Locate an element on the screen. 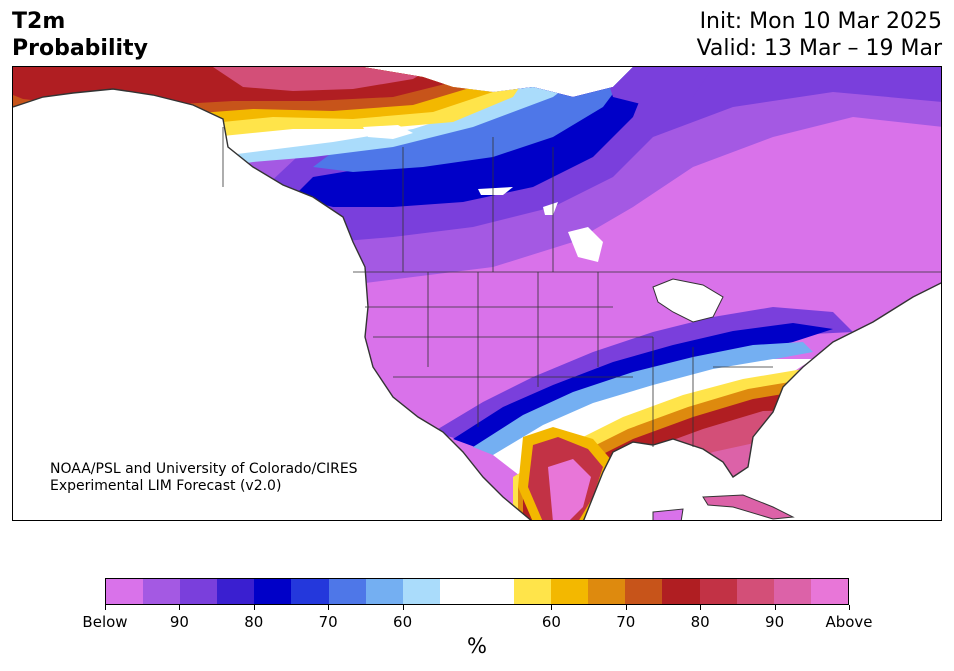 The height and width of the screenshot is (671, 954). title-probability: Probability is located at coordinates (80, 48).